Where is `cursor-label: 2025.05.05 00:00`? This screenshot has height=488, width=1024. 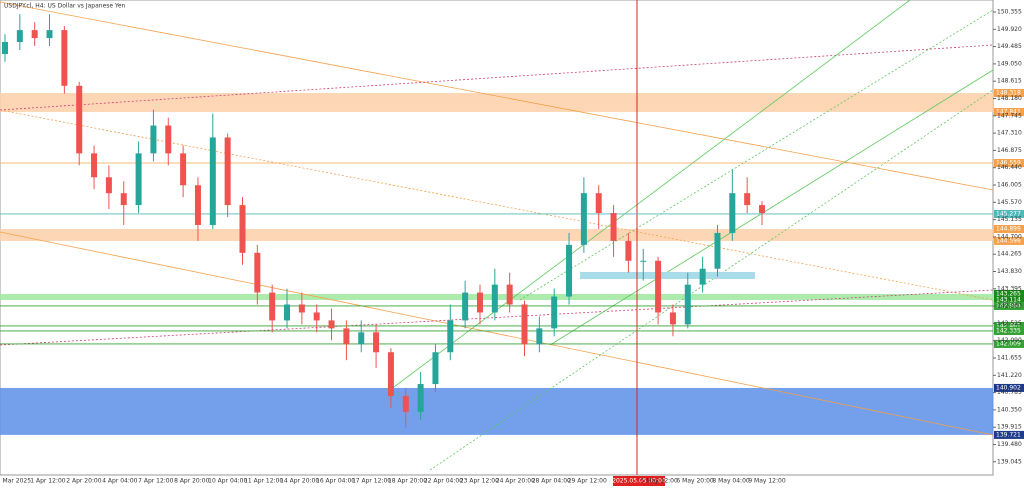
cursor-label: 2025.05.05 00:00 is located at coordinates (639, 481).